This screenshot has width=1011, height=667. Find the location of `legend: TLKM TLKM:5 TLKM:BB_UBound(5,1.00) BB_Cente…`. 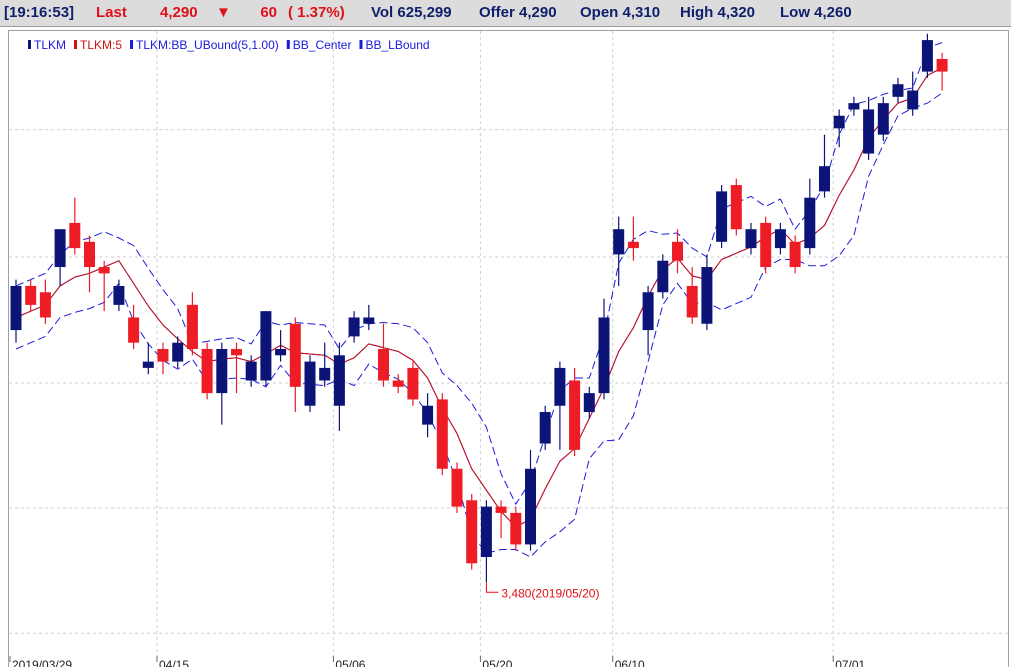

legend: TLKM TLKM:5 TLKM:BB_UBound(5,1.00) BB_Cente… is located at coordinates (229, 45).